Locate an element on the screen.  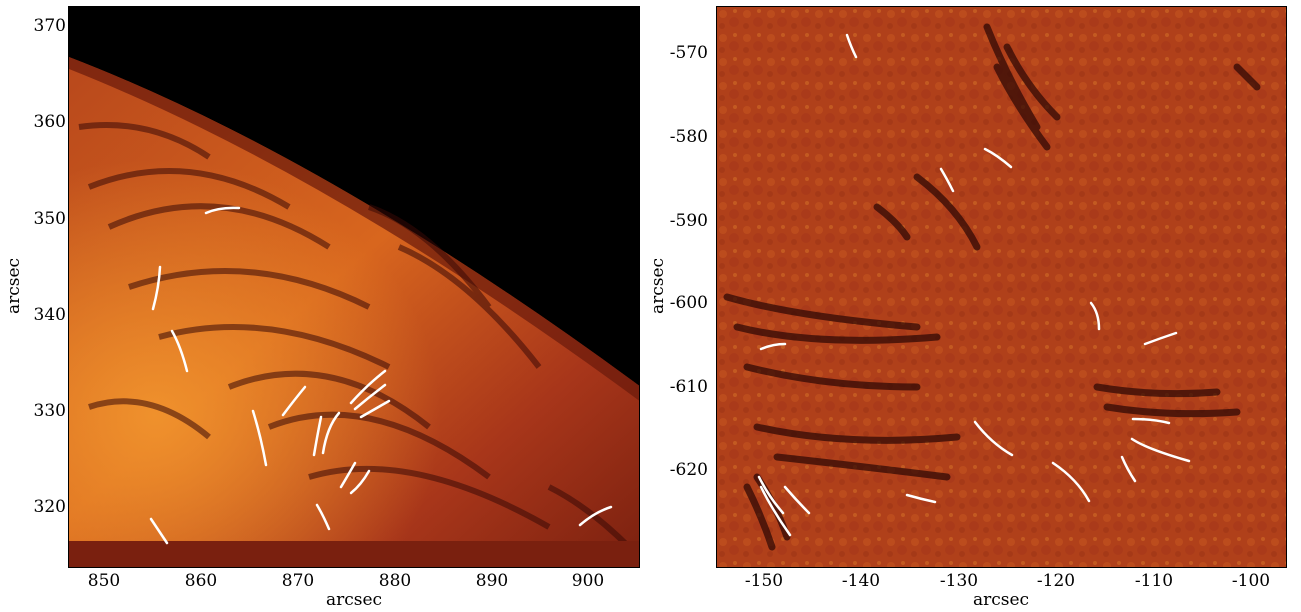
right-xtick: -130 is located at coordinates (959, 581).